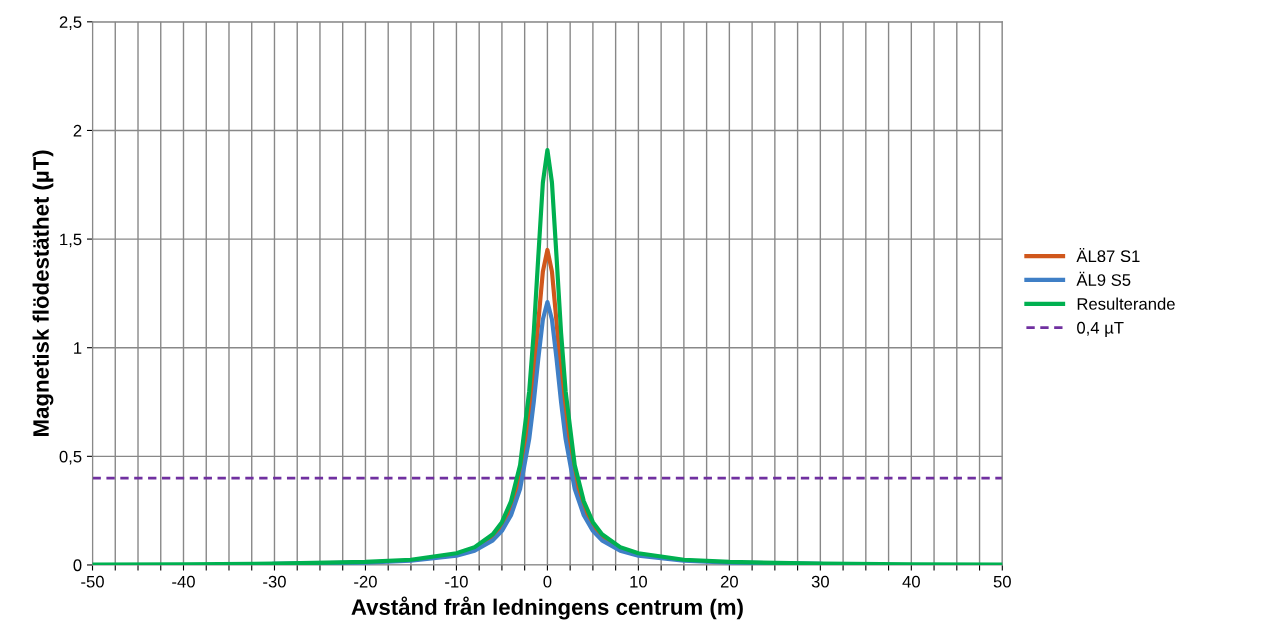 The image size is (1285, 642). What do you see at coordinates (92, 581) in the screenshot?
I see `x-tick-label: -50` at bounding box center [92, 581].